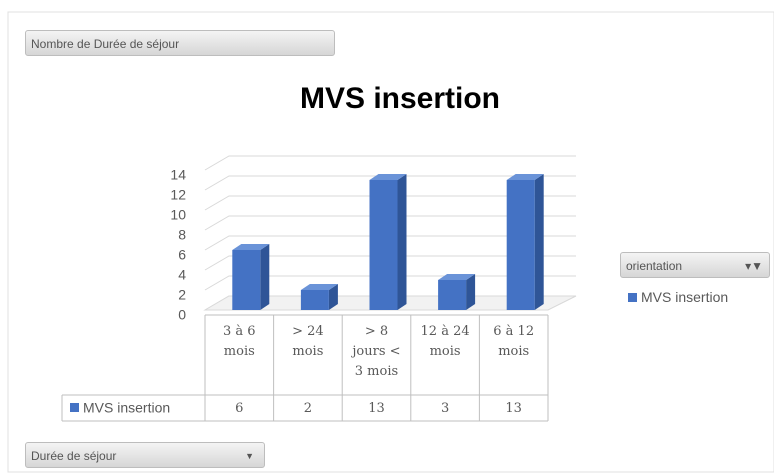 The image size is (774, 473). What do you see at coordinates (178, 175) in the screenshot?
I see `y-tick-label: 14` at bounding box center [178, 175].